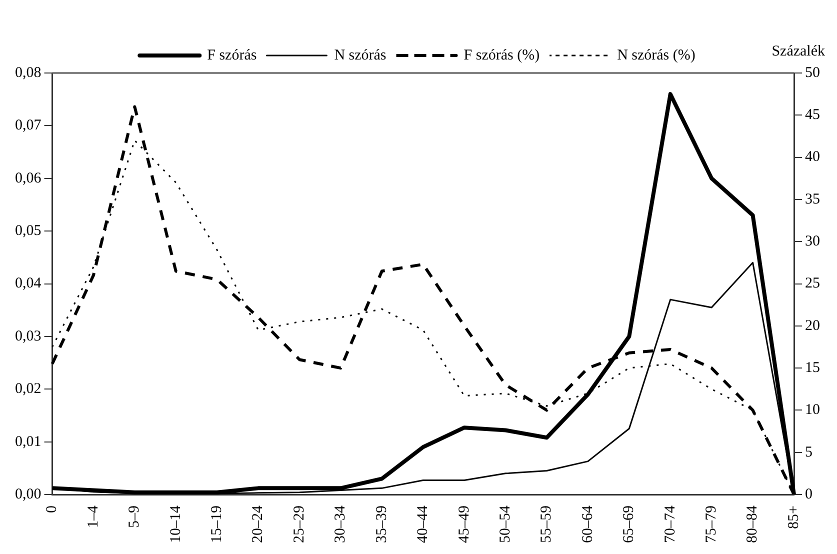 The height and width of the screenshot is (554, 837). I want to click on x-tick-label: 55–59, so click(546, 524).